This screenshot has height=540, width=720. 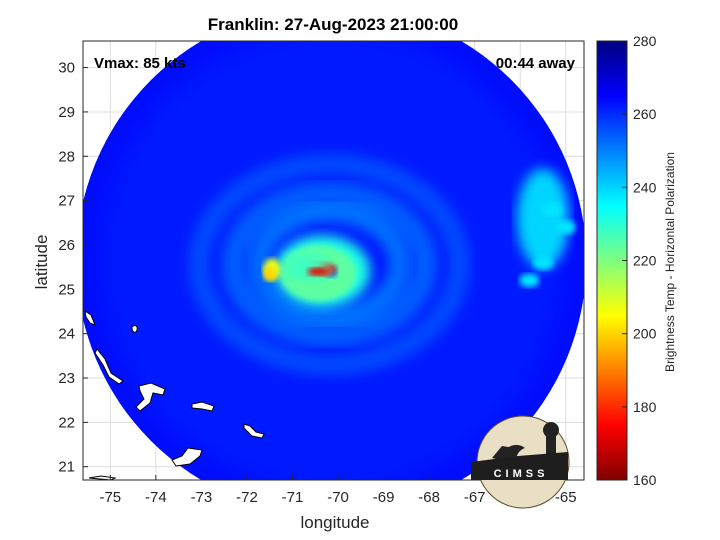 I want to click on y-tick-label: 22, so click(x=66, y=422).